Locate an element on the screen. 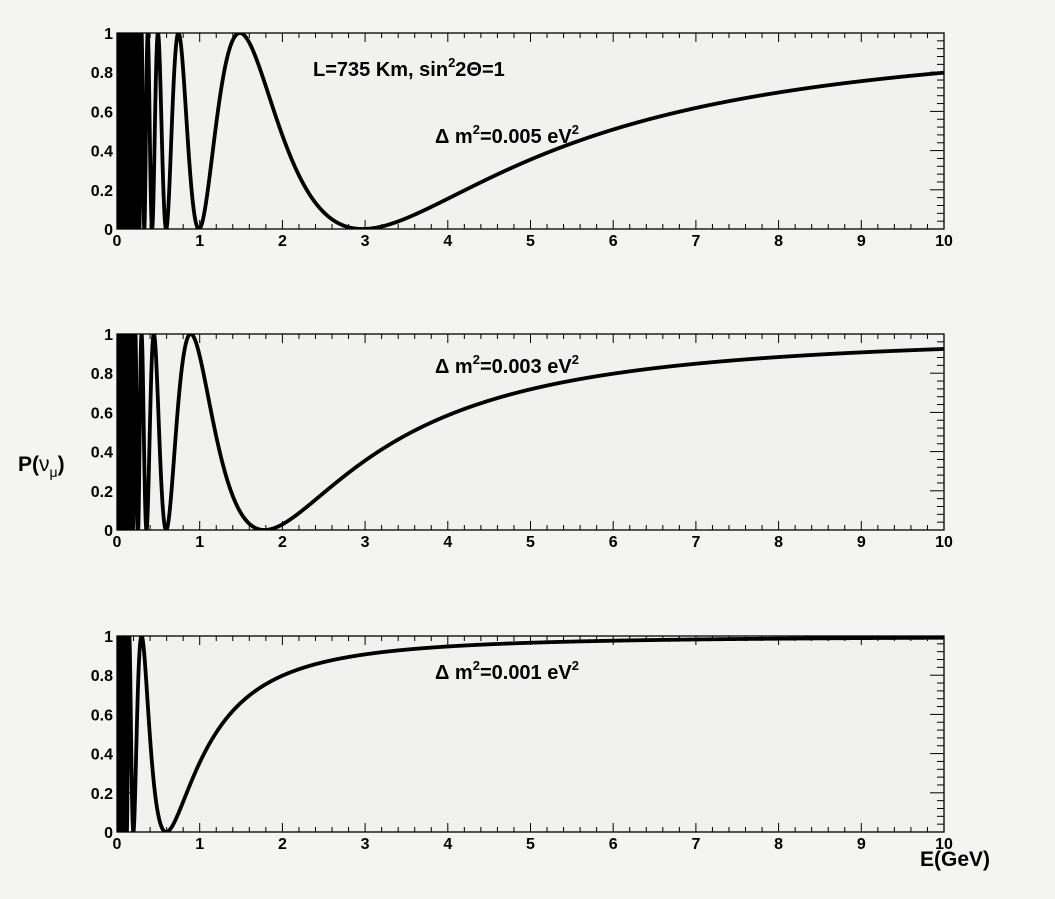  dm2-annotation: Δ m2=0.005 eV2 is located at coordinates (507, 135).